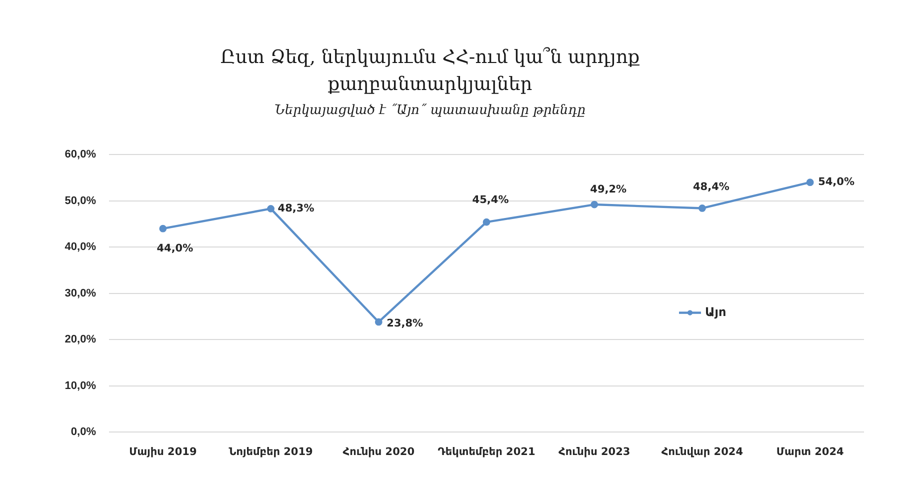  I want to click on y-tick-label: 50,0%, so click(80, 200).